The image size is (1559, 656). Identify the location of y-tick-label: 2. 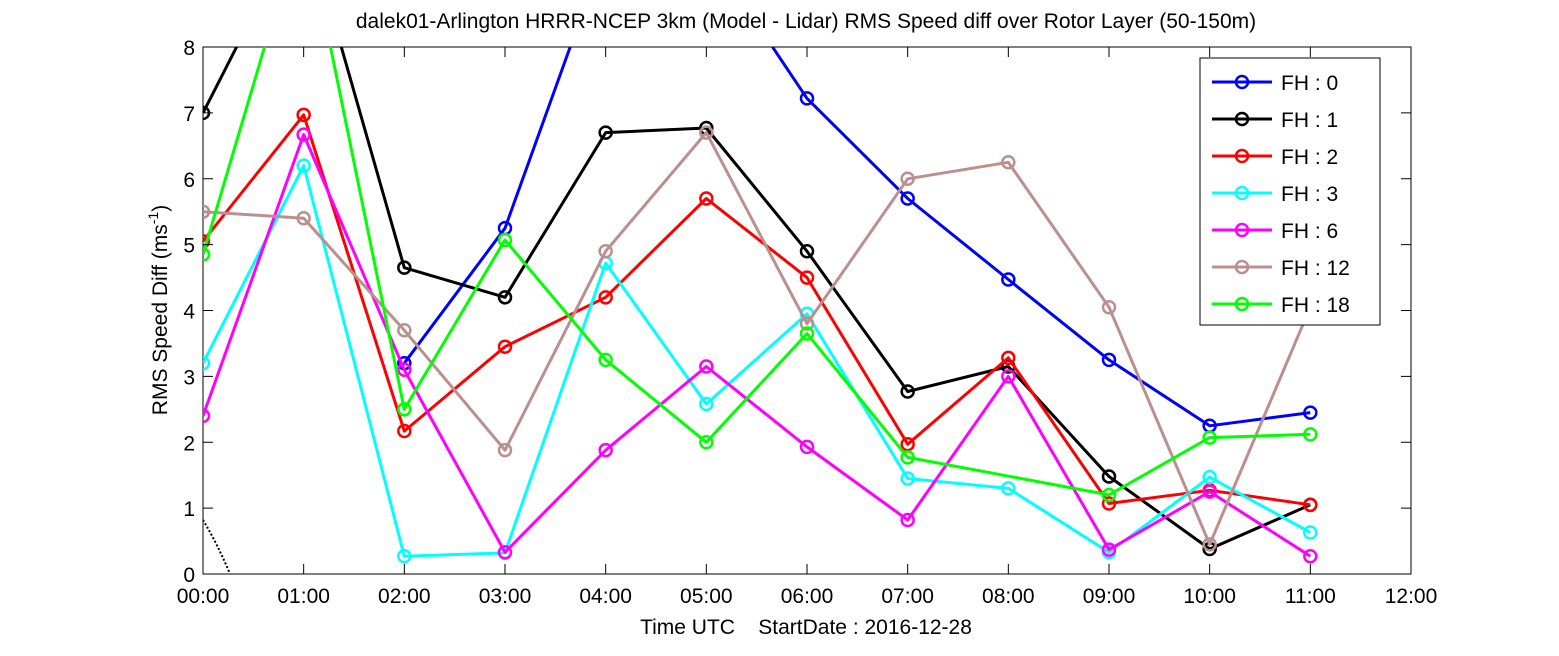
(189, 443).